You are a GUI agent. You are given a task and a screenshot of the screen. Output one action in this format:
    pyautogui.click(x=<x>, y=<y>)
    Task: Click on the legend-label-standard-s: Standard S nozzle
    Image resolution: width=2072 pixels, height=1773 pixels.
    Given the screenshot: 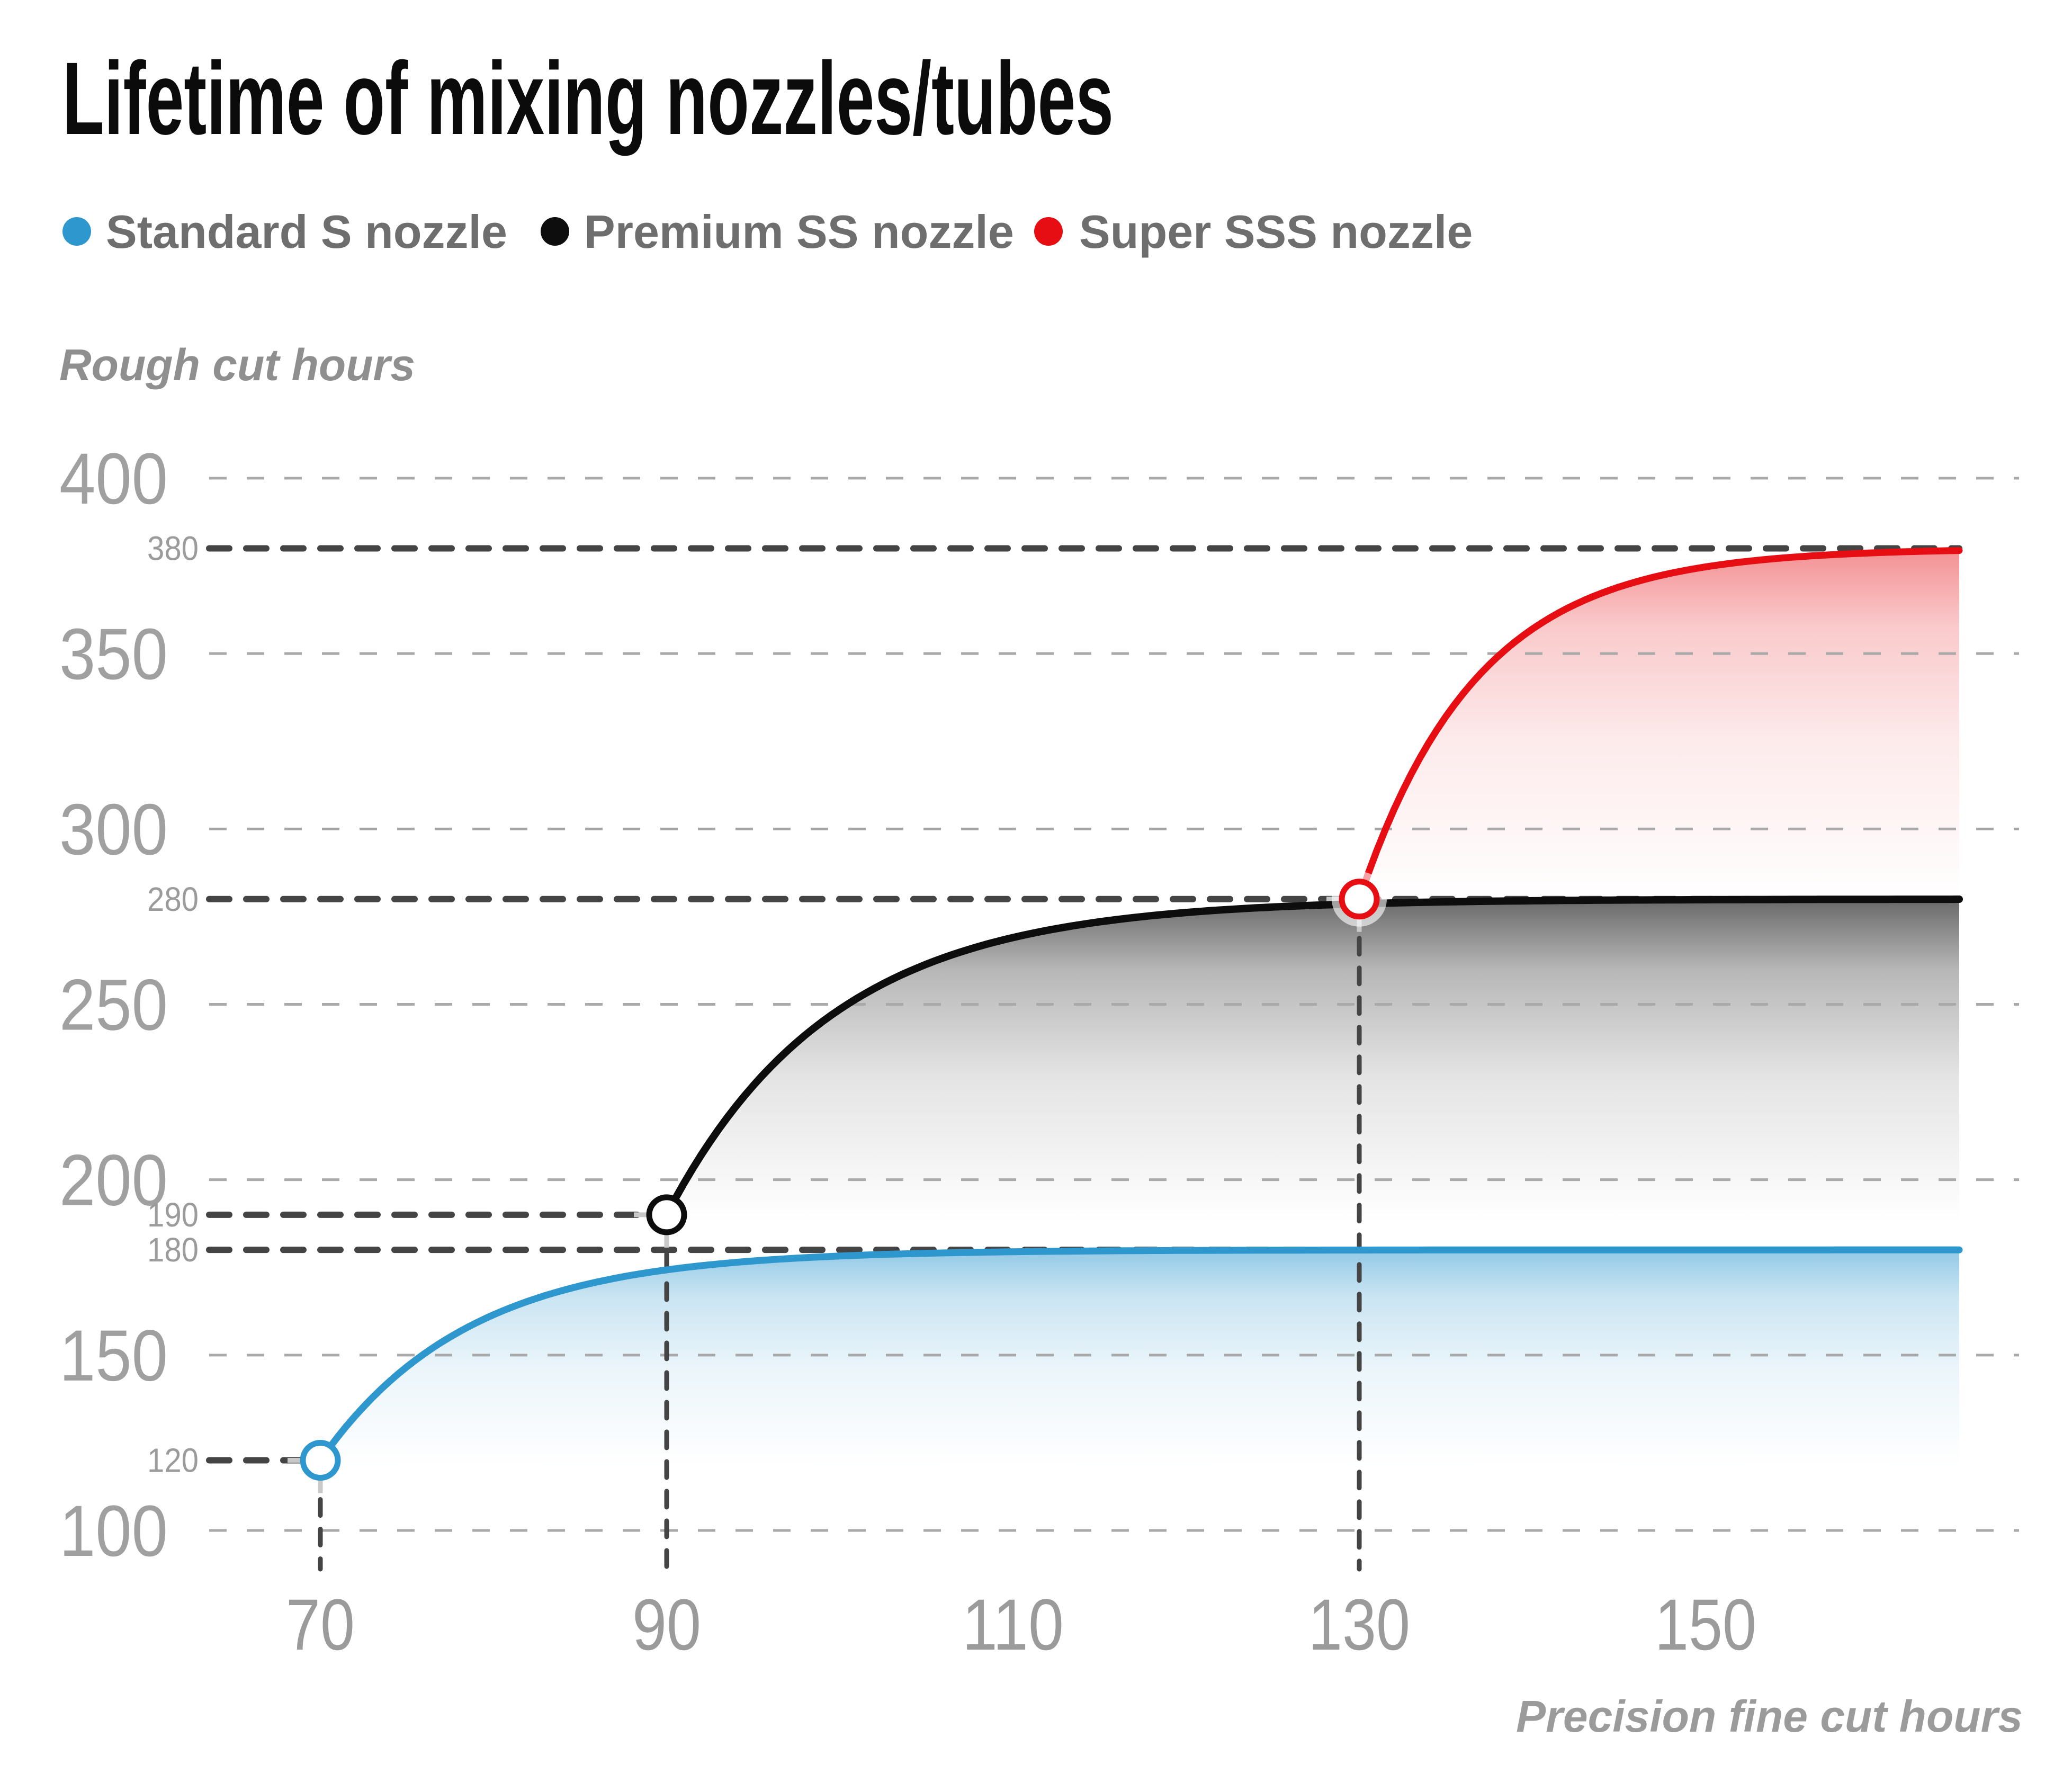 What is the action you would take?
    pyautogui.click(x=306, y=231)
    